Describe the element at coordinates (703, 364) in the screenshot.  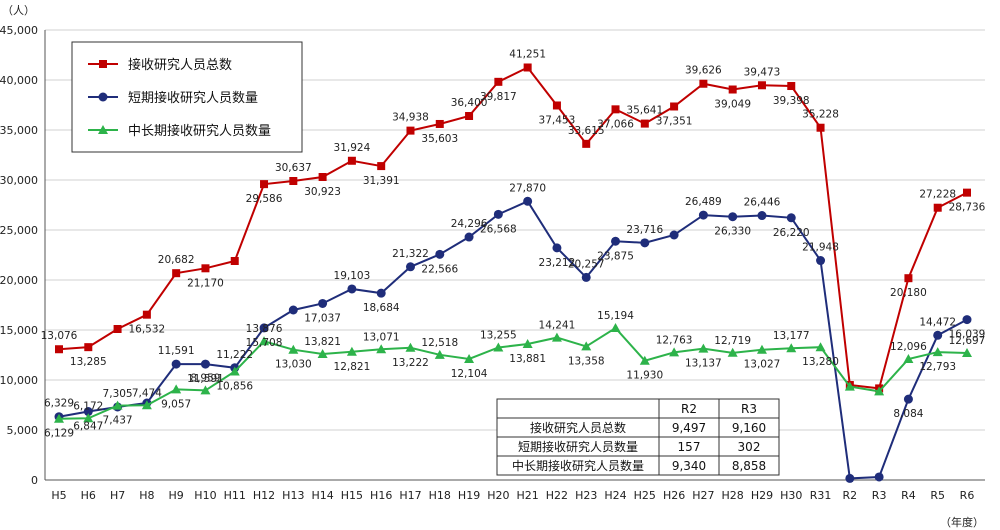
I see `data-label: 13,137` at that location.